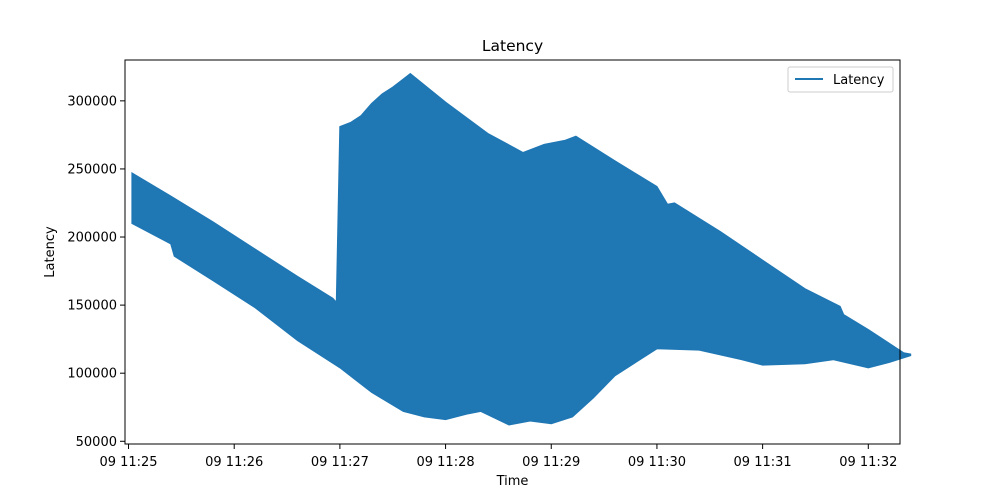 This screenshot has width=1000, height=500. I want to click on x-tick-label: 09 11:32, so click(868, 462).